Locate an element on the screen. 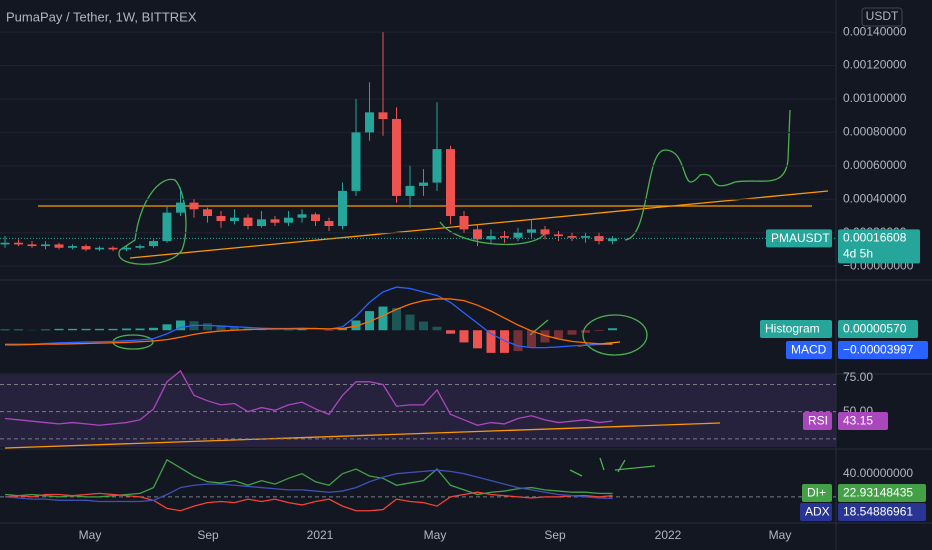 This screenshot has width=932, height=550. badge-label: MACD is located at coordinates (809, 350).